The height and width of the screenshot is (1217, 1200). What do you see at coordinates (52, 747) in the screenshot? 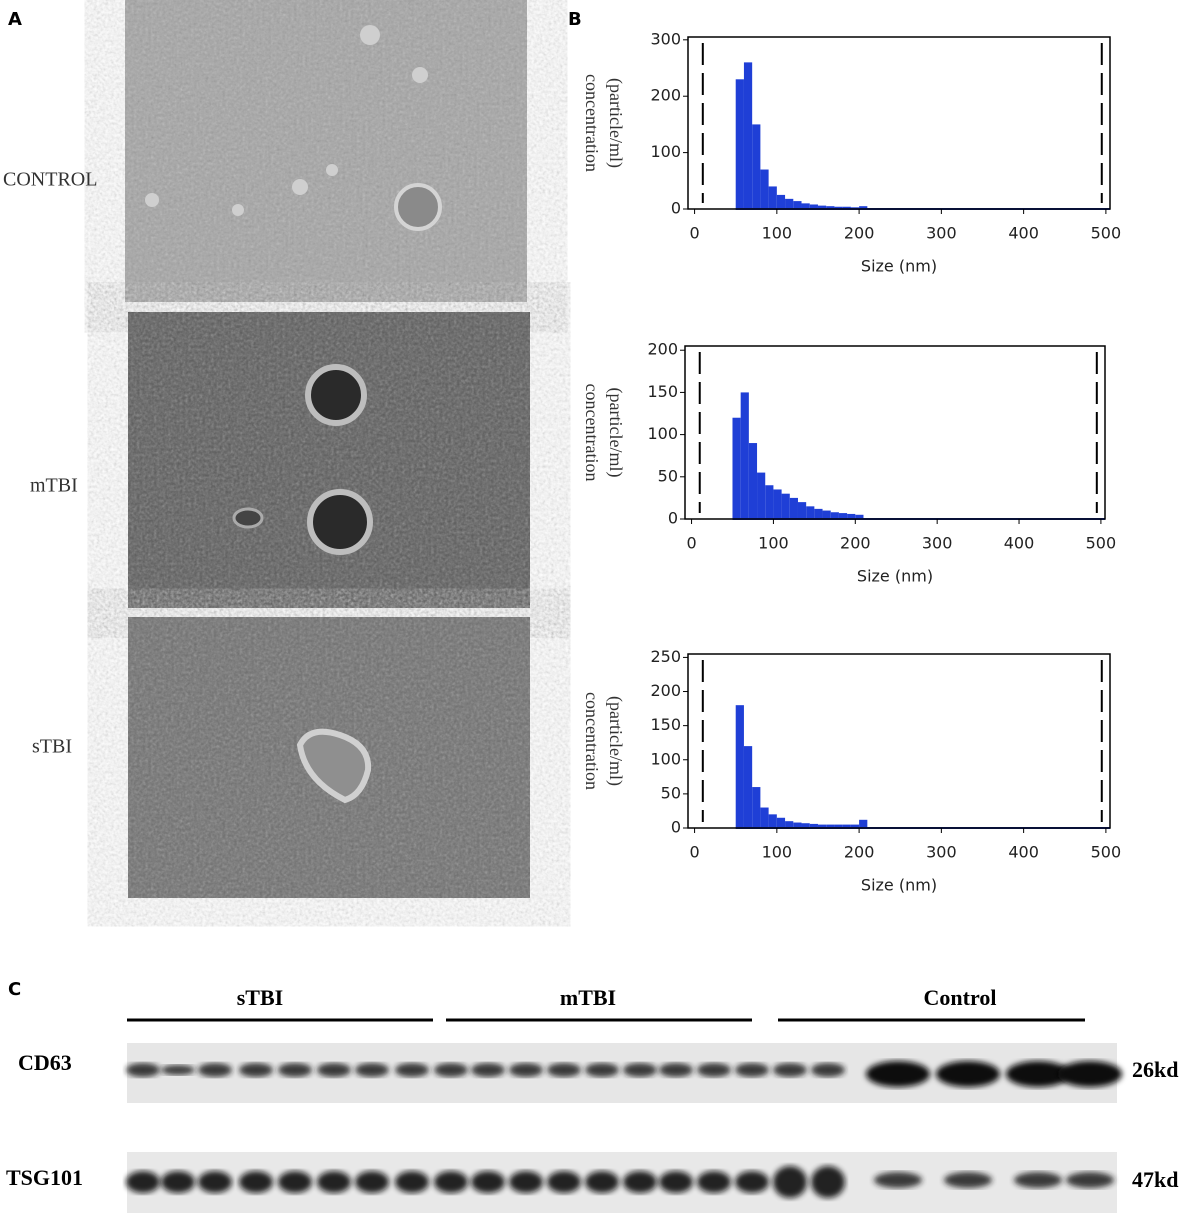
I see `micrograph-label: sTBI` at bounding box center [52, 747].